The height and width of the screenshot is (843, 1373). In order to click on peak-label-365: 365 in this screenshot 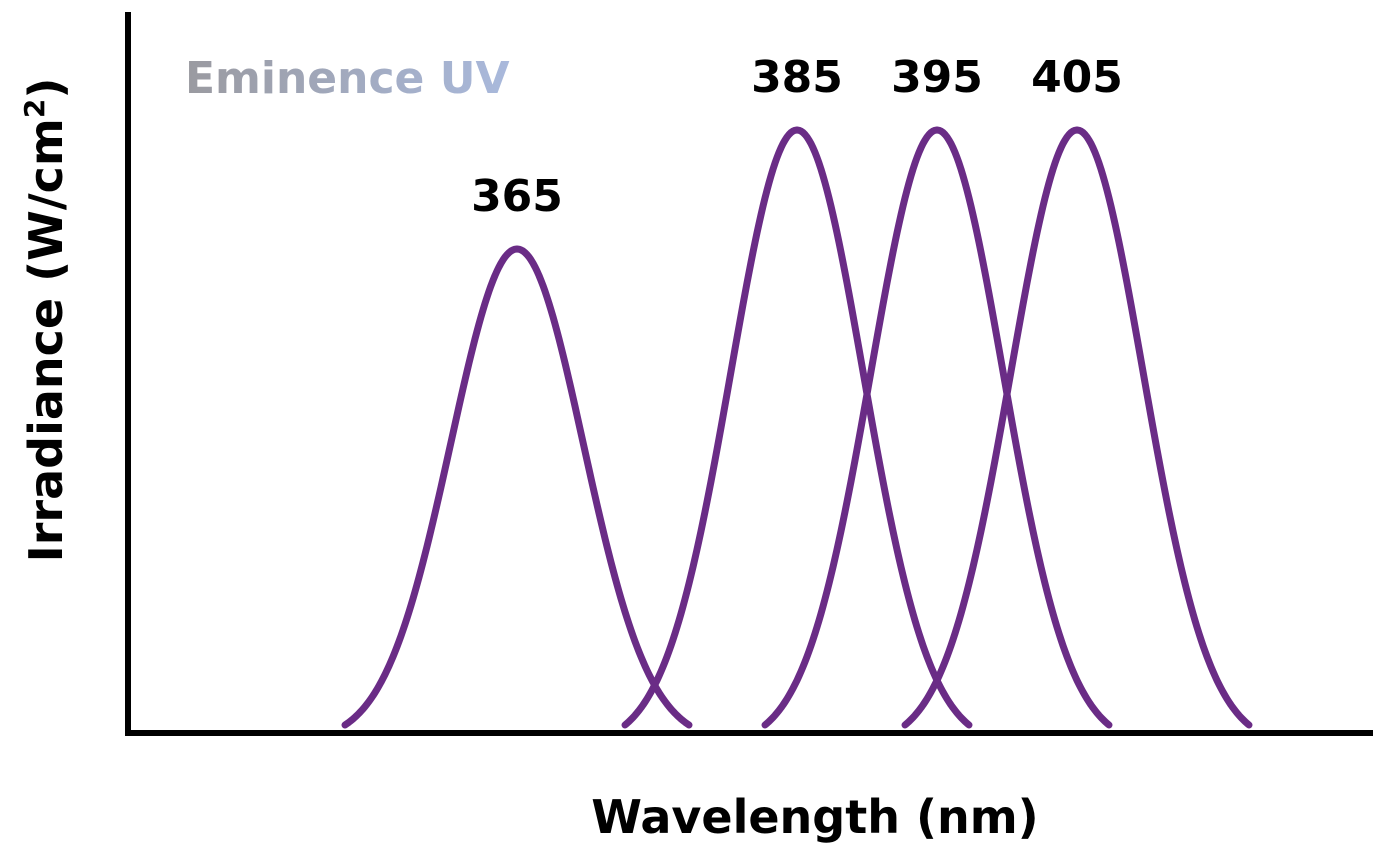, I will do `click(517, 196)`.